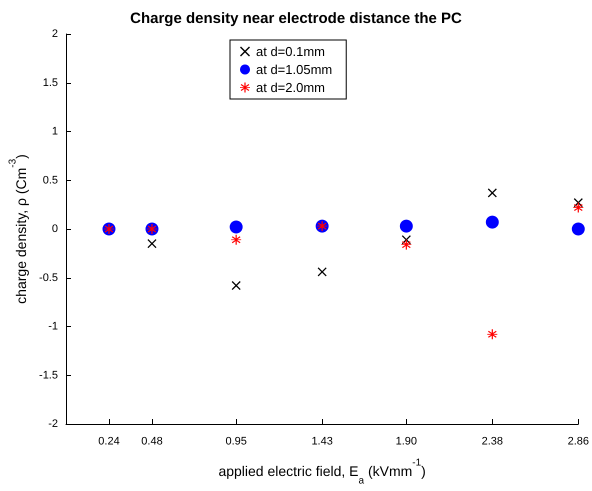 This screenshot has width=592, height=491. Describe the element at coordinates (55, 34) in the screenshot. I see `y-tick-label: 2` at that location.